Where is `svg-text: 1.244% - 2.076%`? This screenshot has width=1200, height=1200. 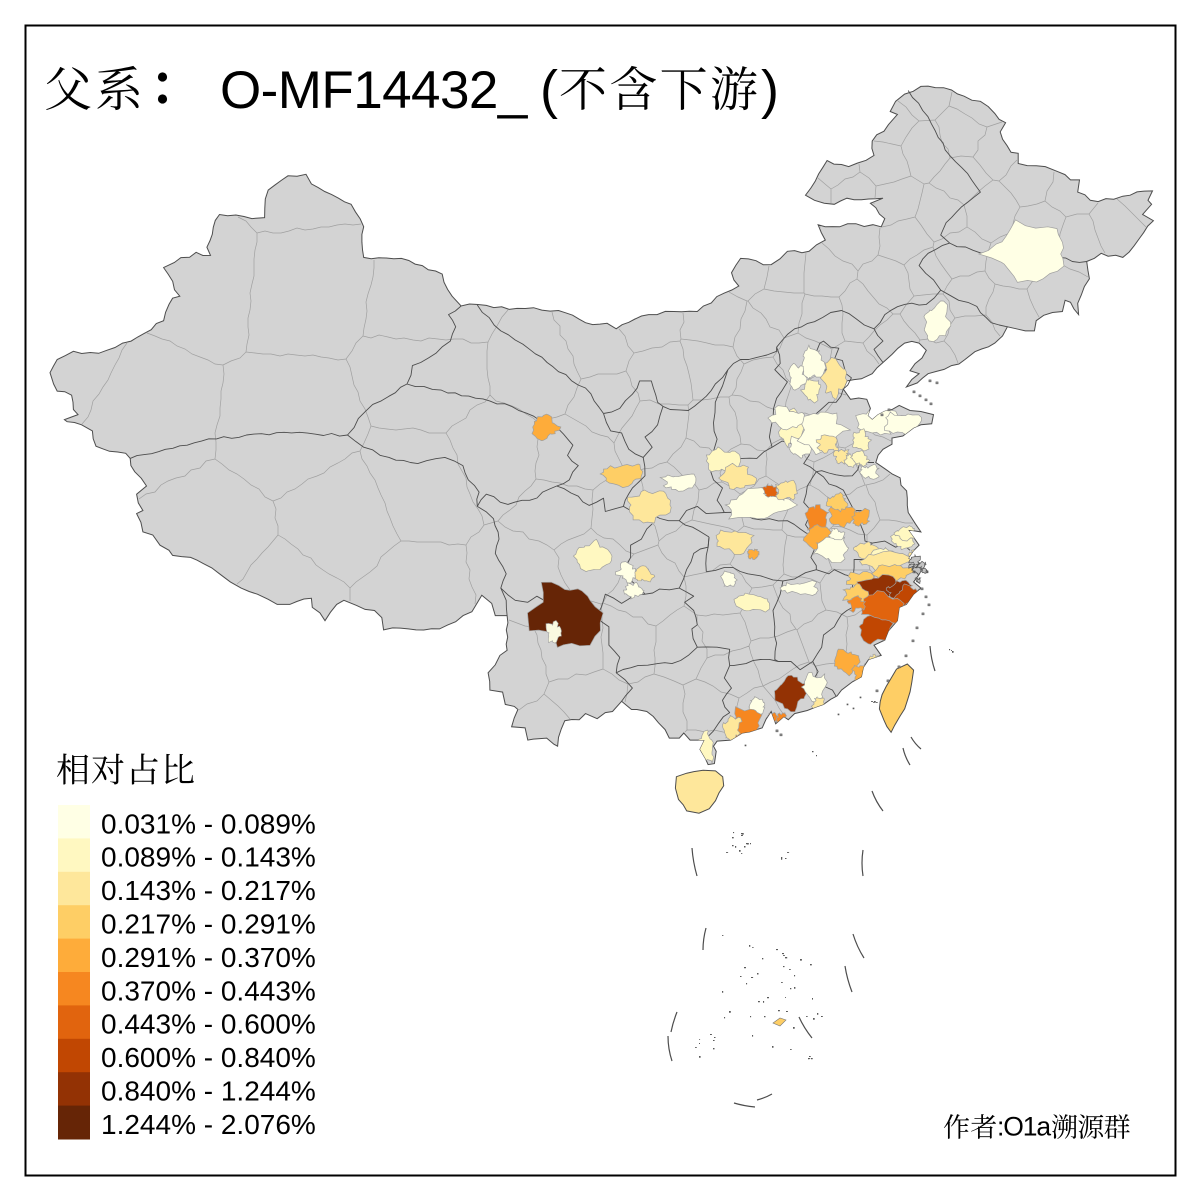 svg-text: 1.244% - 2.076% is located at coordinates (208, 1124).